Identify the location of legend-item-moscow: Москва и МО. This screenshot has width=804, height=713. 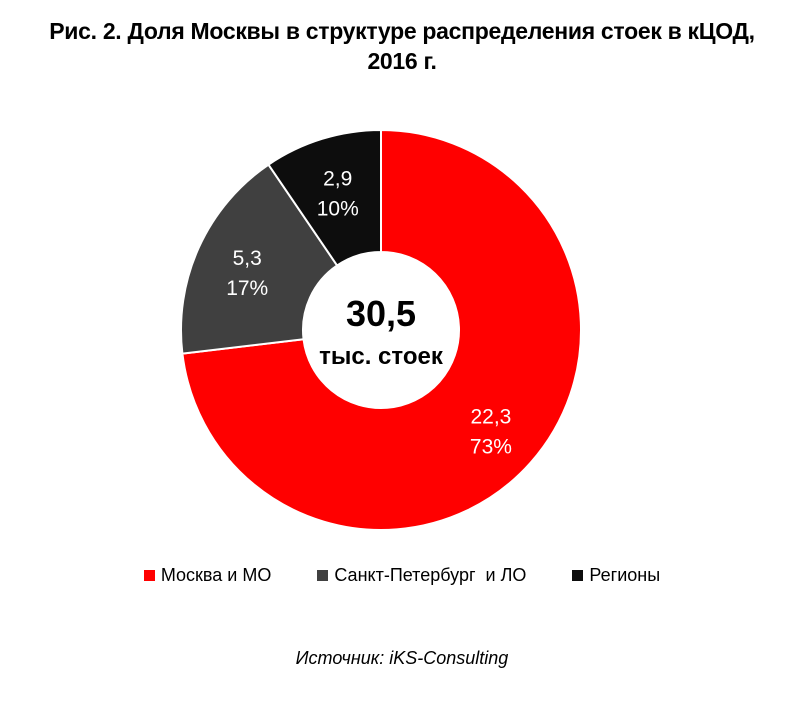
(207, 575).